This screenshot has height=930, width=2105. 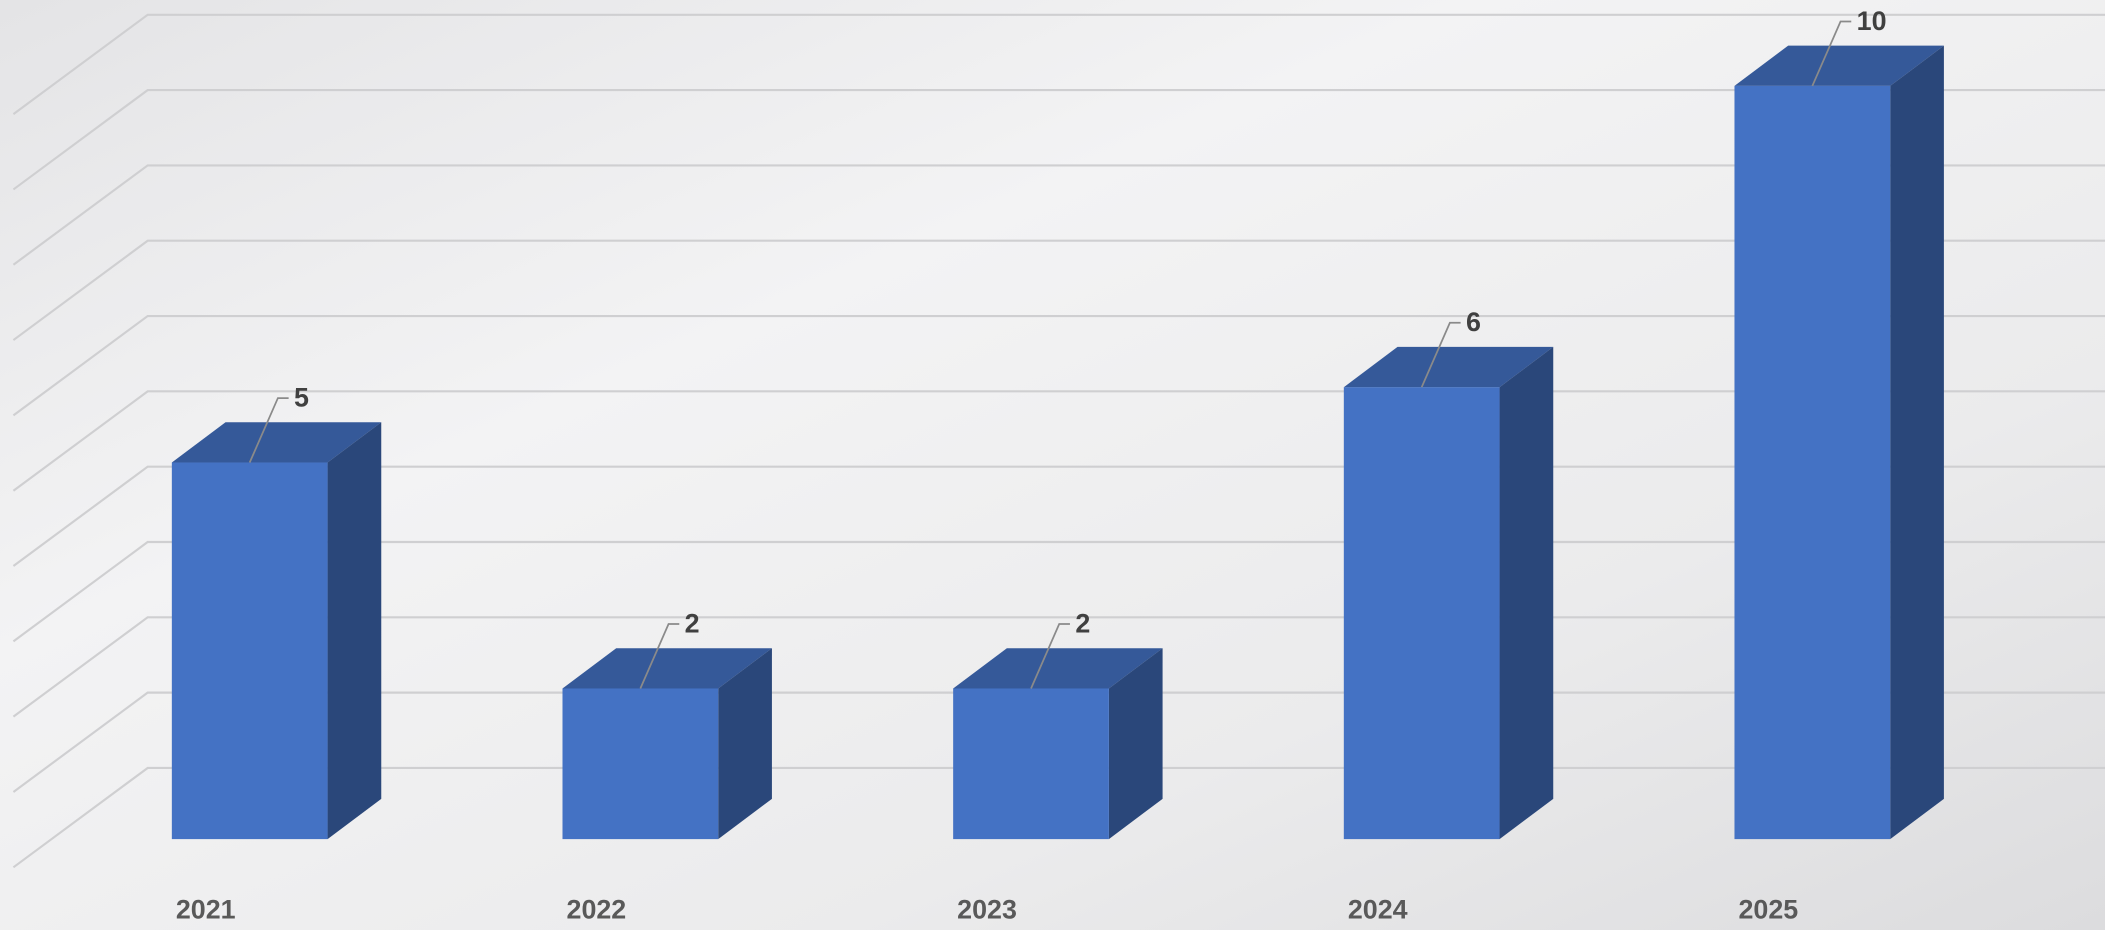 I want to click on x-tick-label: 2022, so click(x=597, y=910).